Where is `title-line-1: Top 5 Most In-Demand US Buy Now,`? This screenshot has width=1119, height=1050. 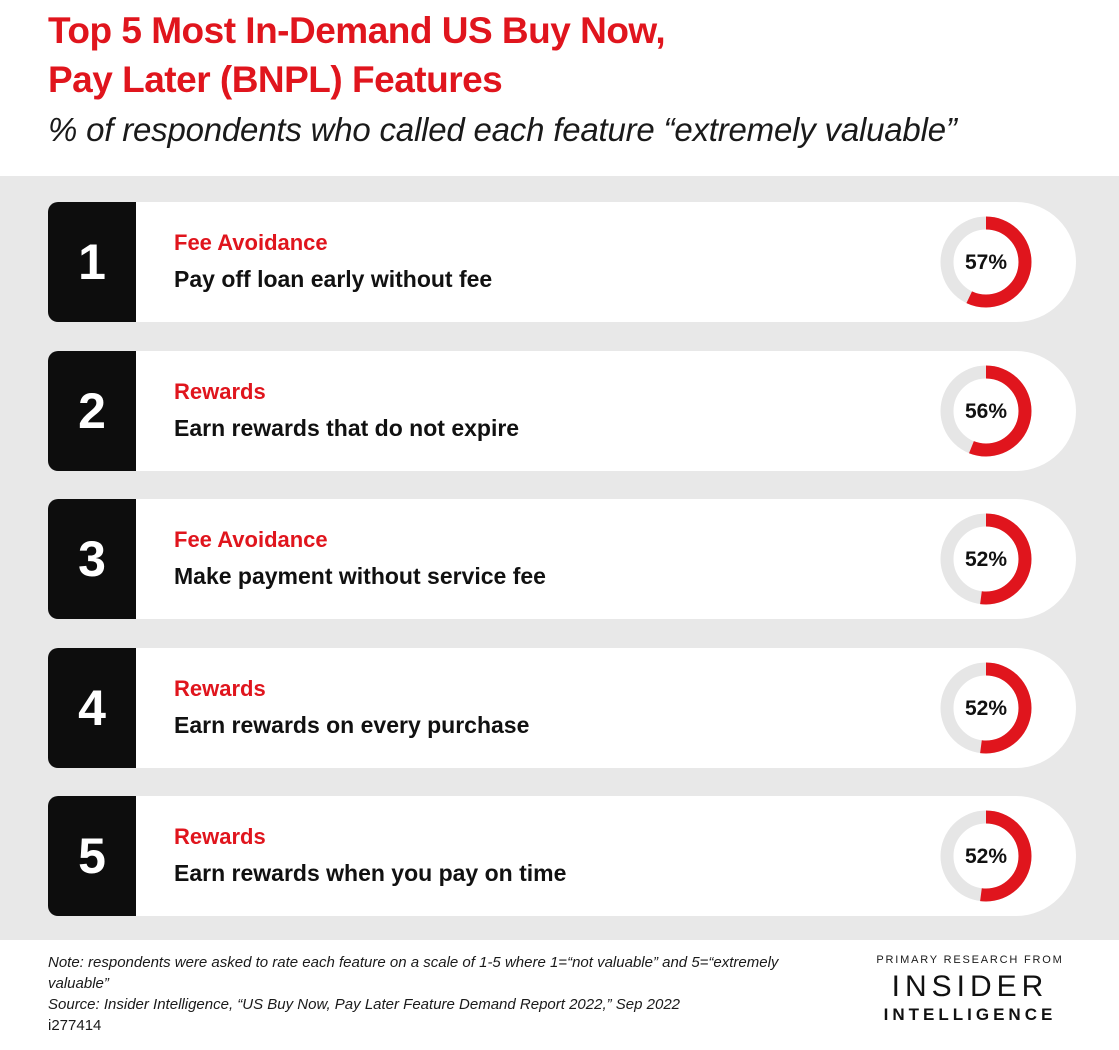
title-line-1: Top 5 Most In-Demand US Buy Now, is located at coordinates (357, 30).